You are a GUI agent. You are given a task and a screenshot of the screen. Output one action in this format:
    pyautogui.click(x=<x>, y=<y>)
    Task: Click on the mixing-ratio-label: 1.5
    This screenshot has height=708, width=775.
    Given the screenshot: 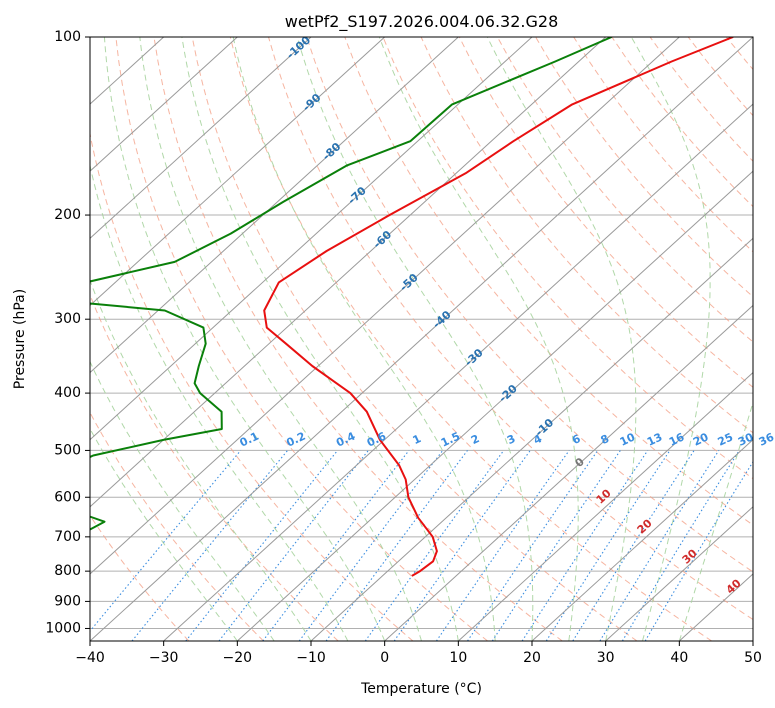 What is the action you would take?
    pyautogui.click(x=450, y=440)
    